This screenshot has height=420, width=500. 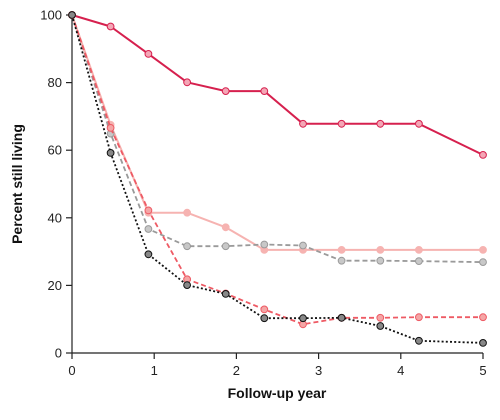 I want to click on x-axis-title: Follow-up year, so click(x=277, y=393).